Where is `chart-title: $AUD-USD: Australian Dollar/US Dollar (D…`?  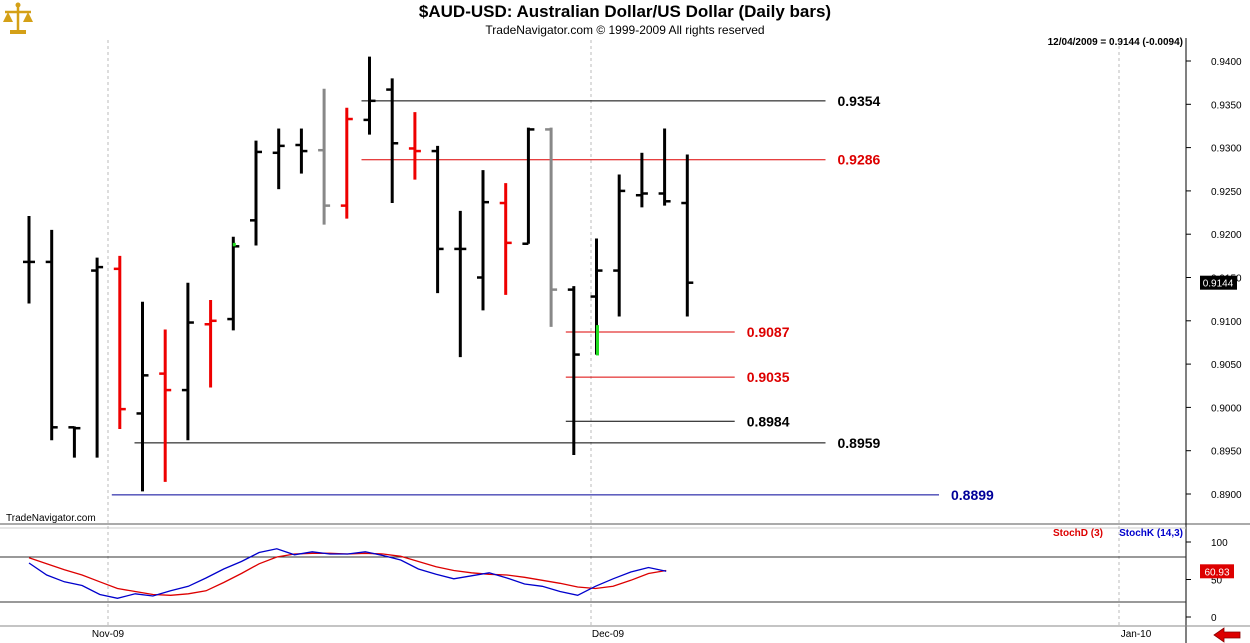 chart-title: $AUD-USD: Australian Dollar/US Dollar (D… is located at coordinates (625, 11).